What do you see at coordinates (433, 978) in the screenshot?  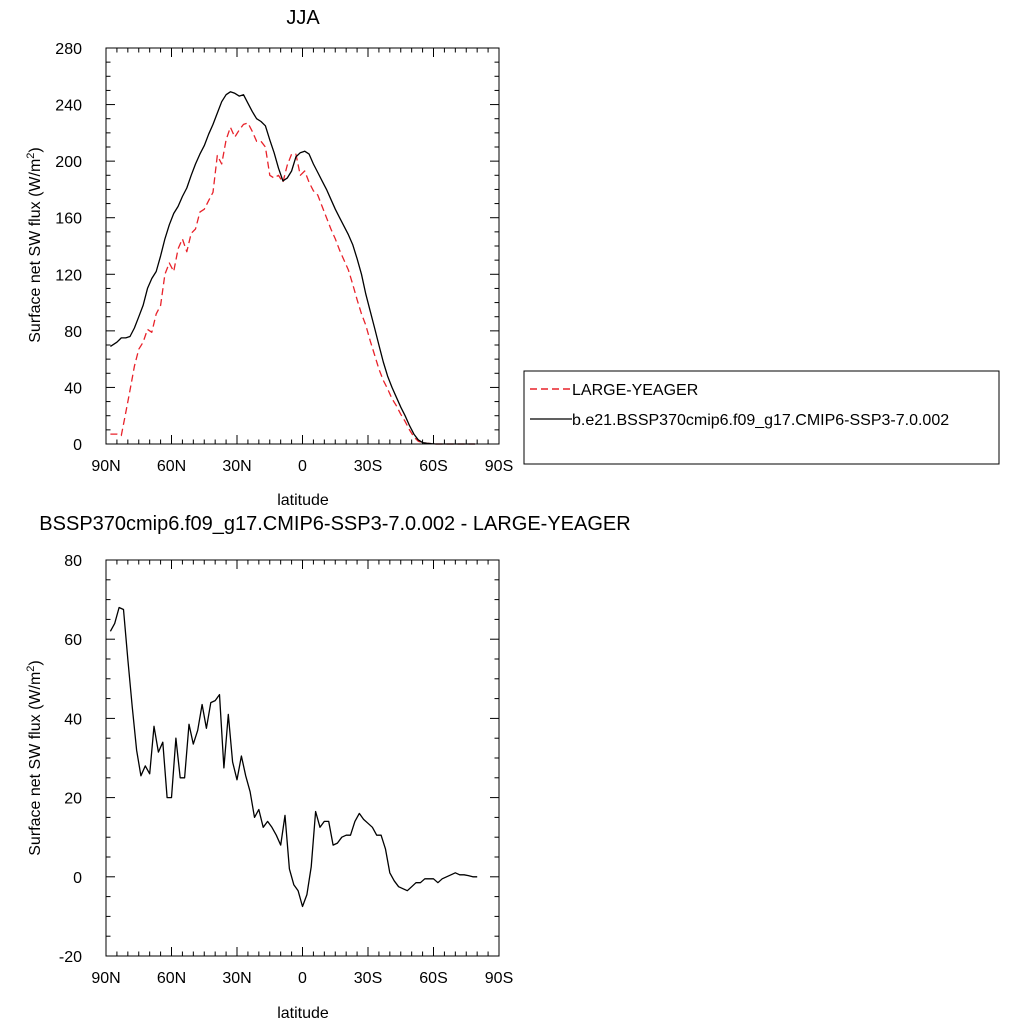 I see `bottom-x-tick-label: 60S` at bounding box center [433, 978].